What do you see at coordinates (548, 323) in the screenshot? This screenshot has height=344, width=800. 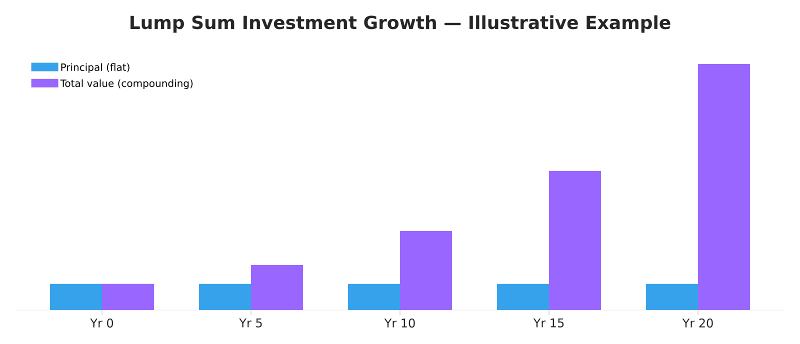 I see `x-tick-label: Yr 15` at bounding box center [548, 323].